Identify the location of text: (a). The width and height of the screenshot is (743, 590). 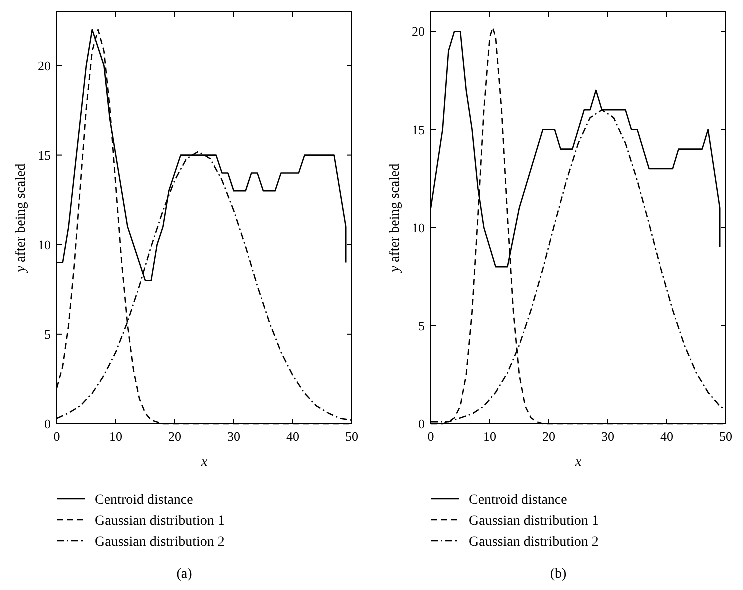
(184, 574).